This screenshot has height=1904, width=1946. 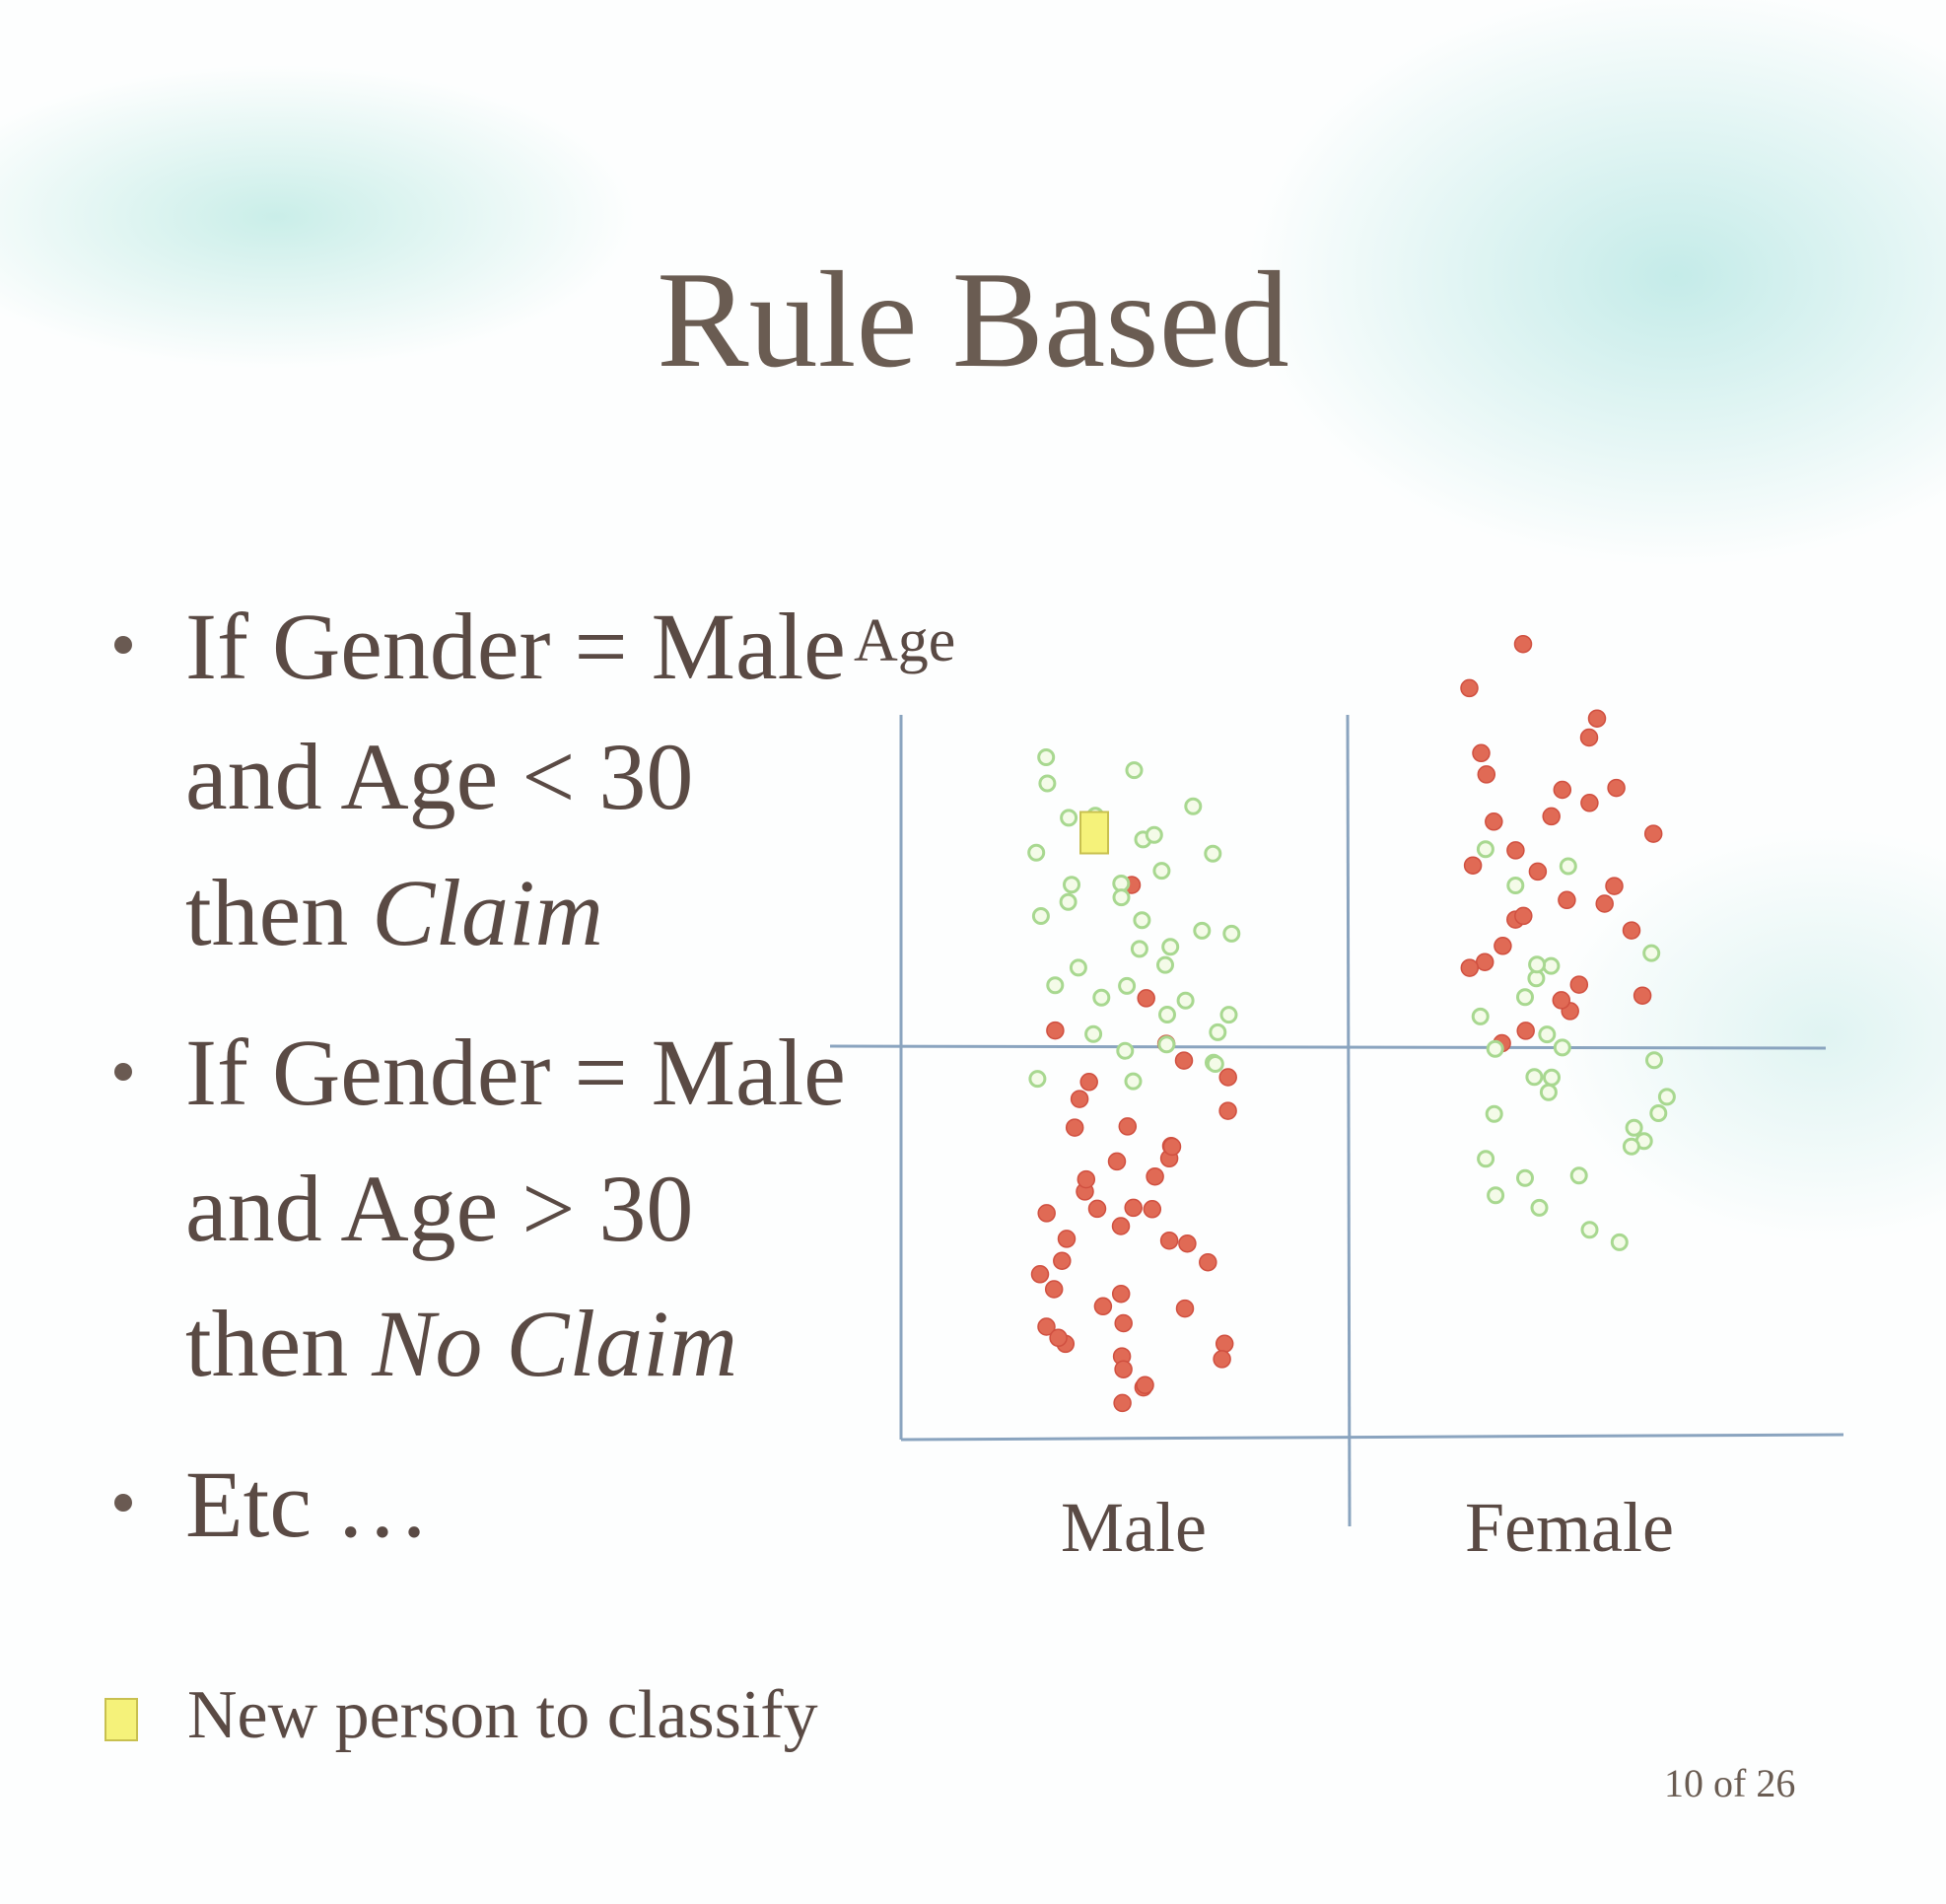 What do you see at coordinates (1569, 1527) in the screenshot?
I see `x-tick-label-female: Female` at bounding box center [1569, 1527].